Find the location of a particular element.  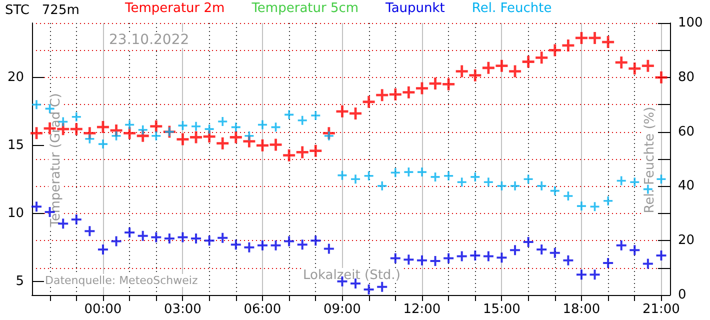

y2-tick-label: 100 is located at coordinates (690, 23).